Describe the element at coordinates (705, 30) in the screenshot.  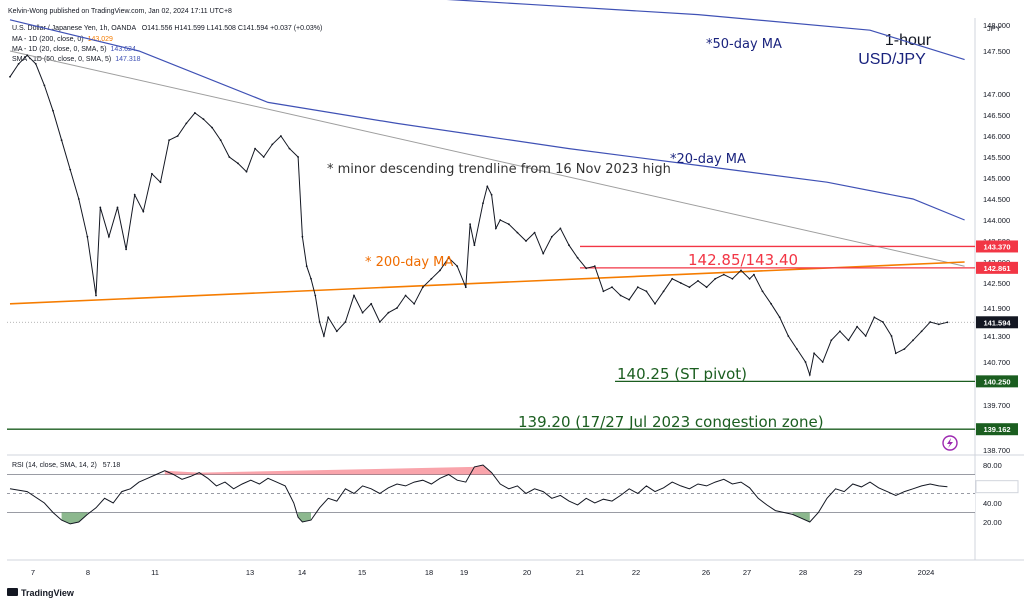
I see `ma50-line` at that location.